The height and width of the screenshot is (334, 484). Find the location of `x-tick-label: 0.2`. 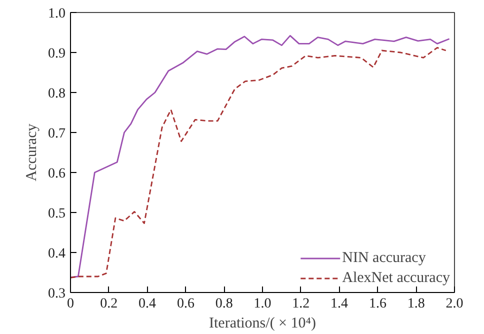

x-tick-label: 0.2 is located at coordinates (109, 304).